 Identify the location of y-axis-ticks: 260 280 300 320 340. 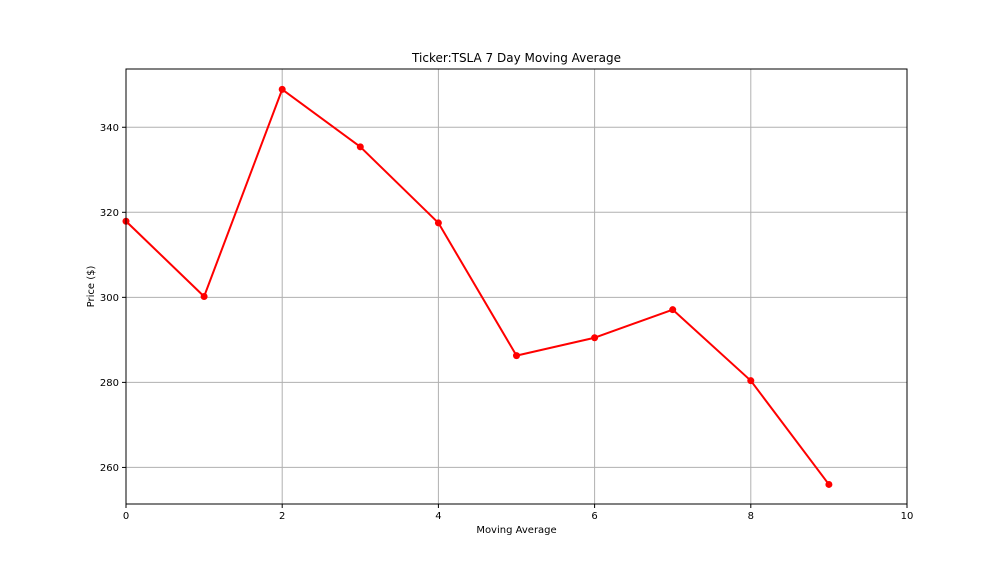
(113, 298).